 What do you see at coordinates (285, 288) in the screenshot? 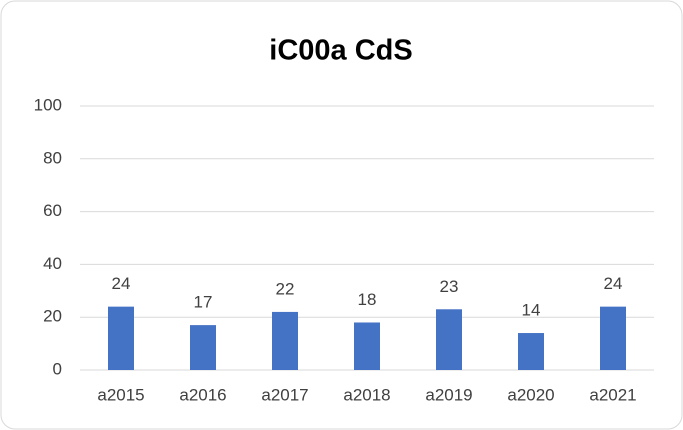
I see `data-label: 22` at bounding box center [285, 288].